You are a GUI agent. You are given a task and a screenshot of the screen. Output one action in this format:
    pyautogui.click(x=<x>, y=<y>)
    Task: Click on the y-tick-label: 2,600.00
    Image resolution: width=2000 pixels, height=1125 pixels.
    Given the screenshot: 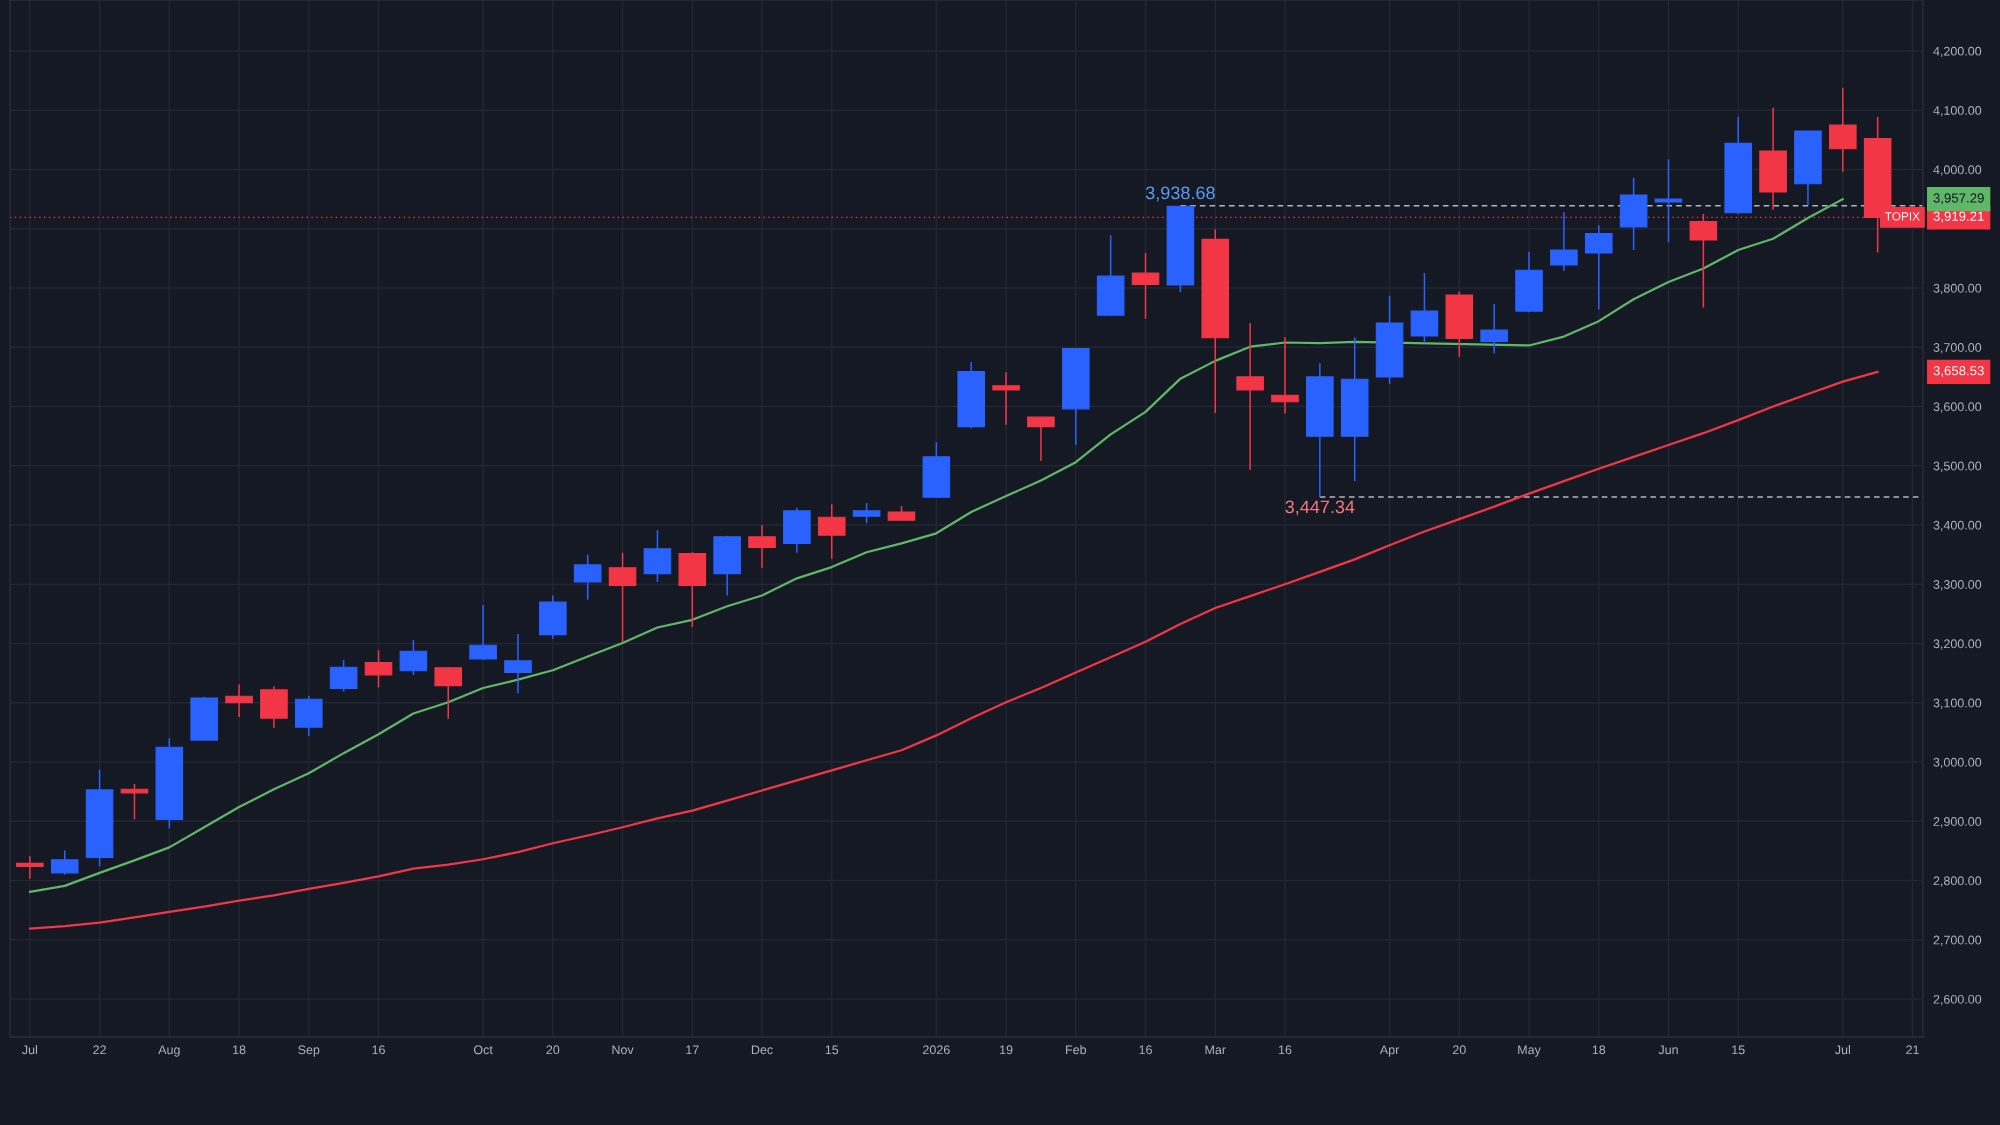 What is the action you would take?
    pyautogui.click(x=1957, y=1000)
    